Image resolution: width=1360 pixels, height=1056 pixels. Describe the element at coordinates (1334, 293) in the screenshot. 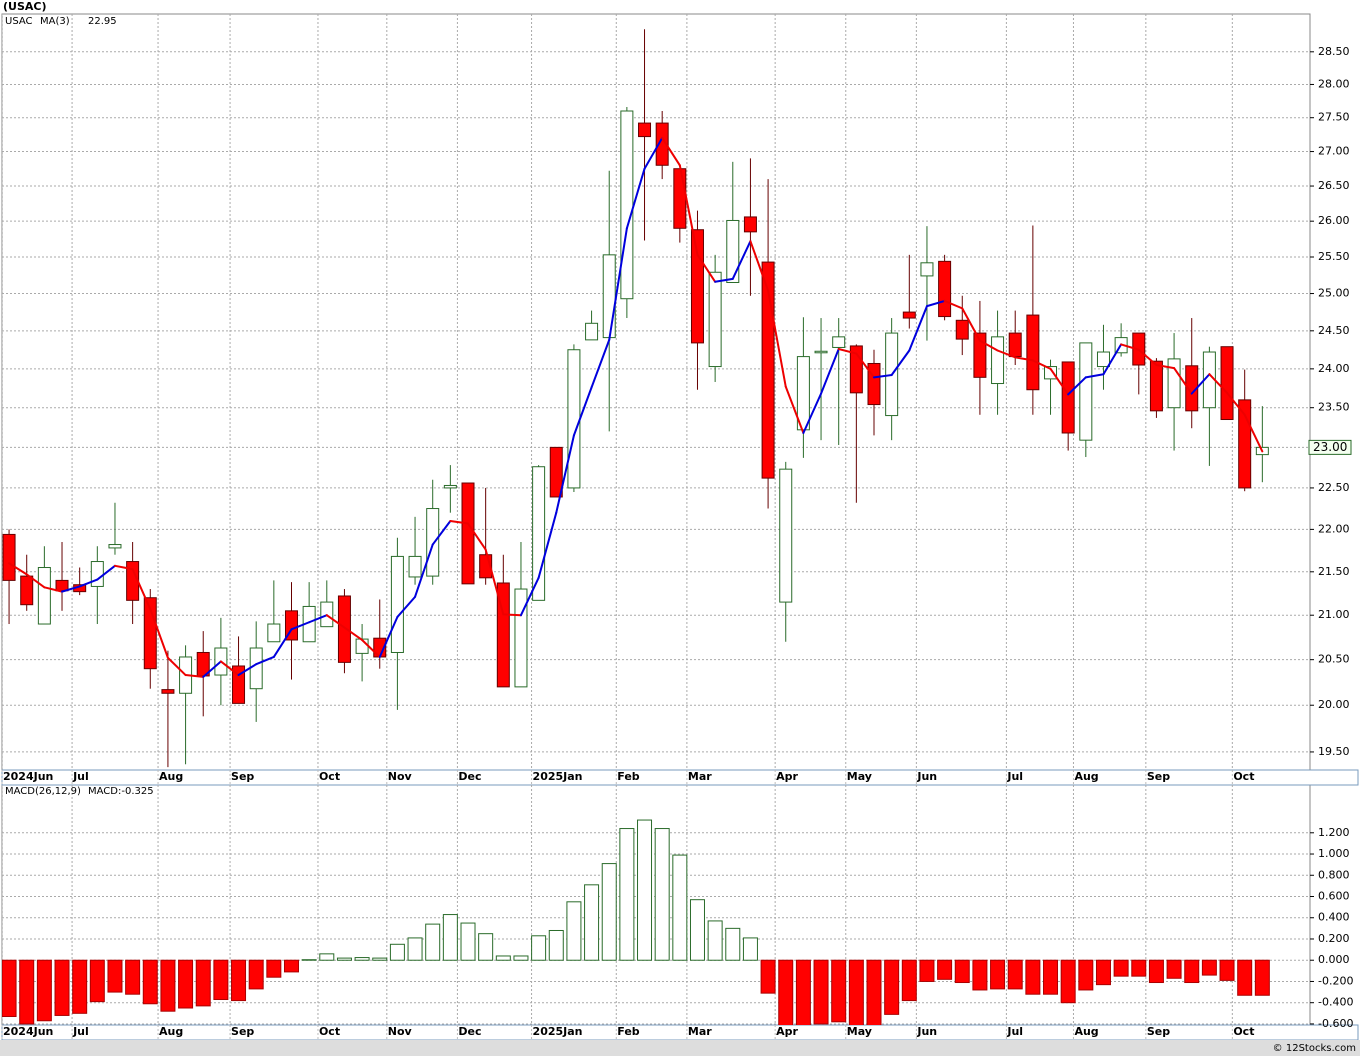

I see `y-tick-label: 25.00` at that location.